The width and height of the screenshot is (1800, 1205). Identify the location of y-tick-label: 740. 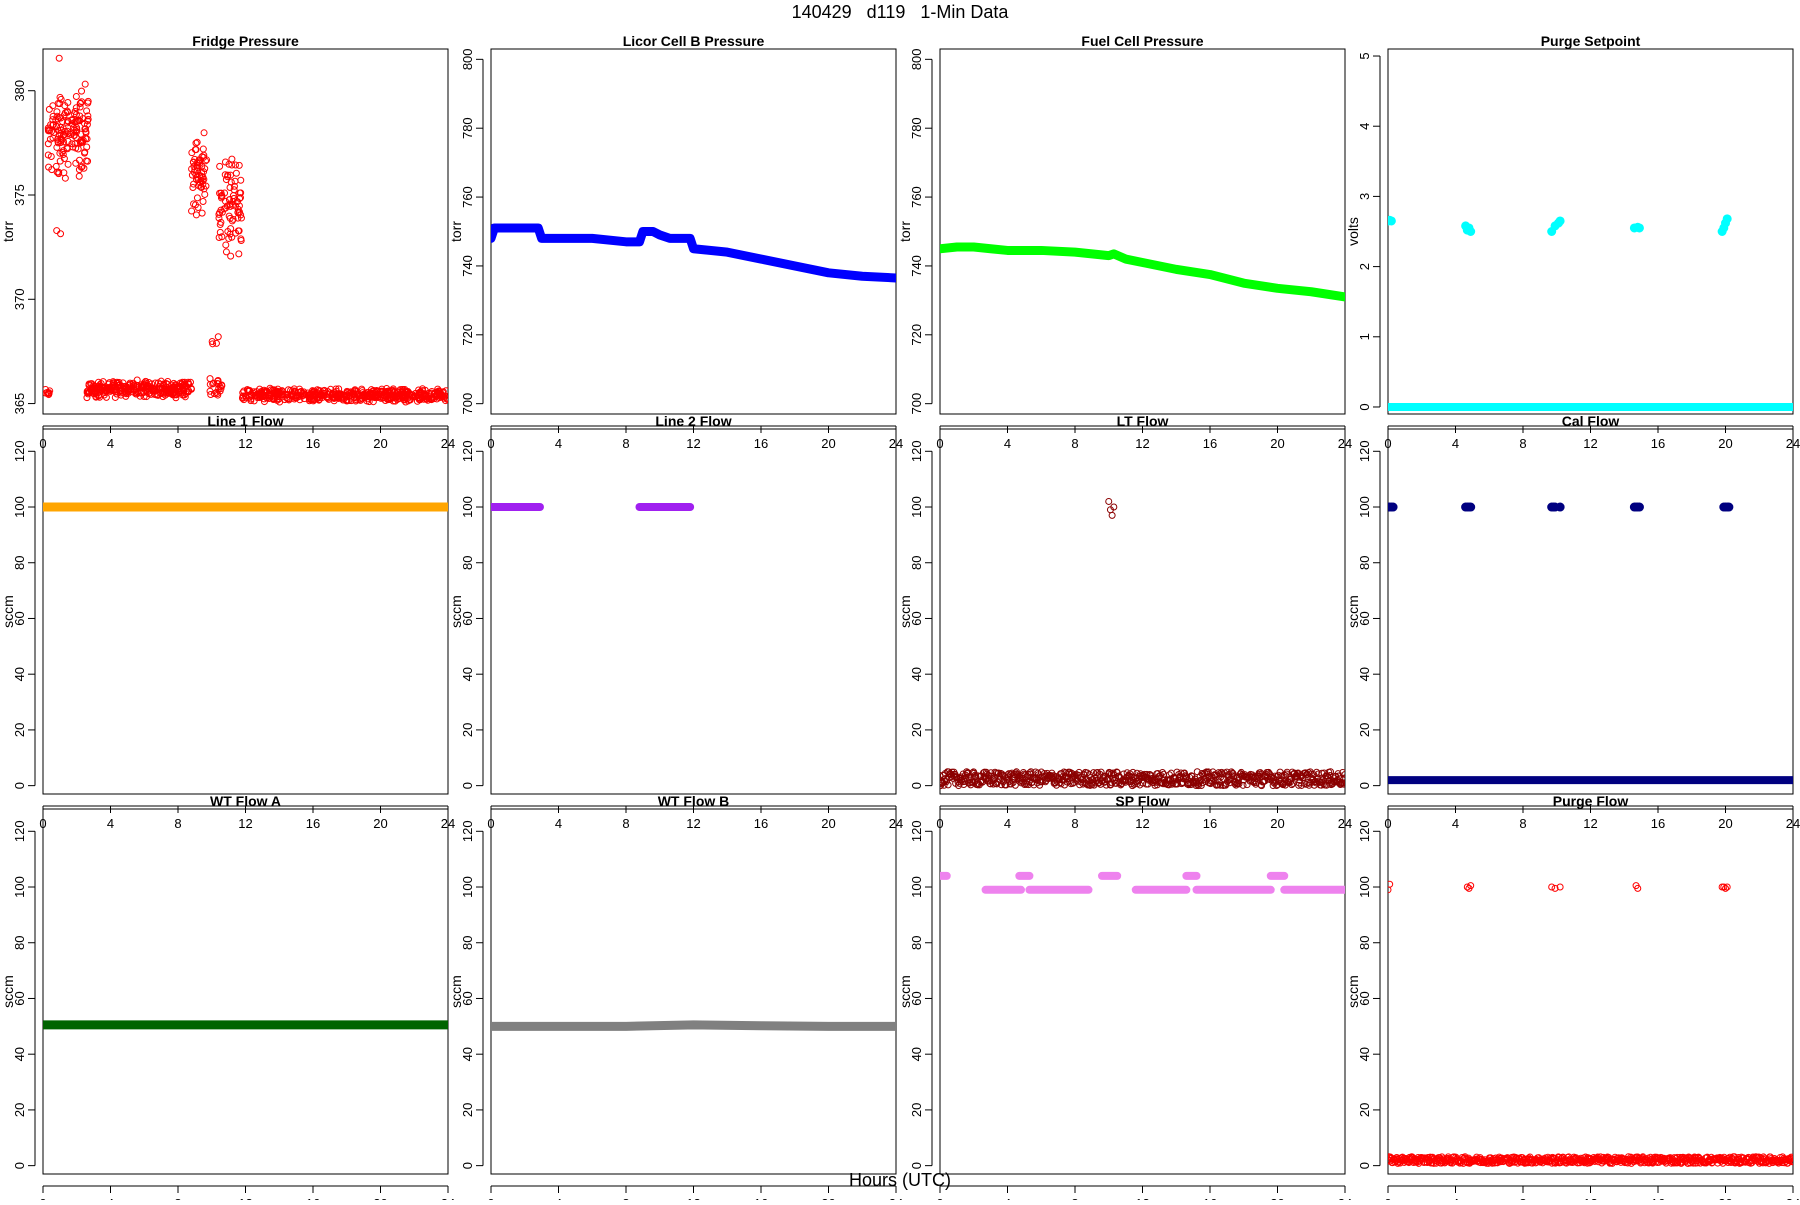
(916, 266).